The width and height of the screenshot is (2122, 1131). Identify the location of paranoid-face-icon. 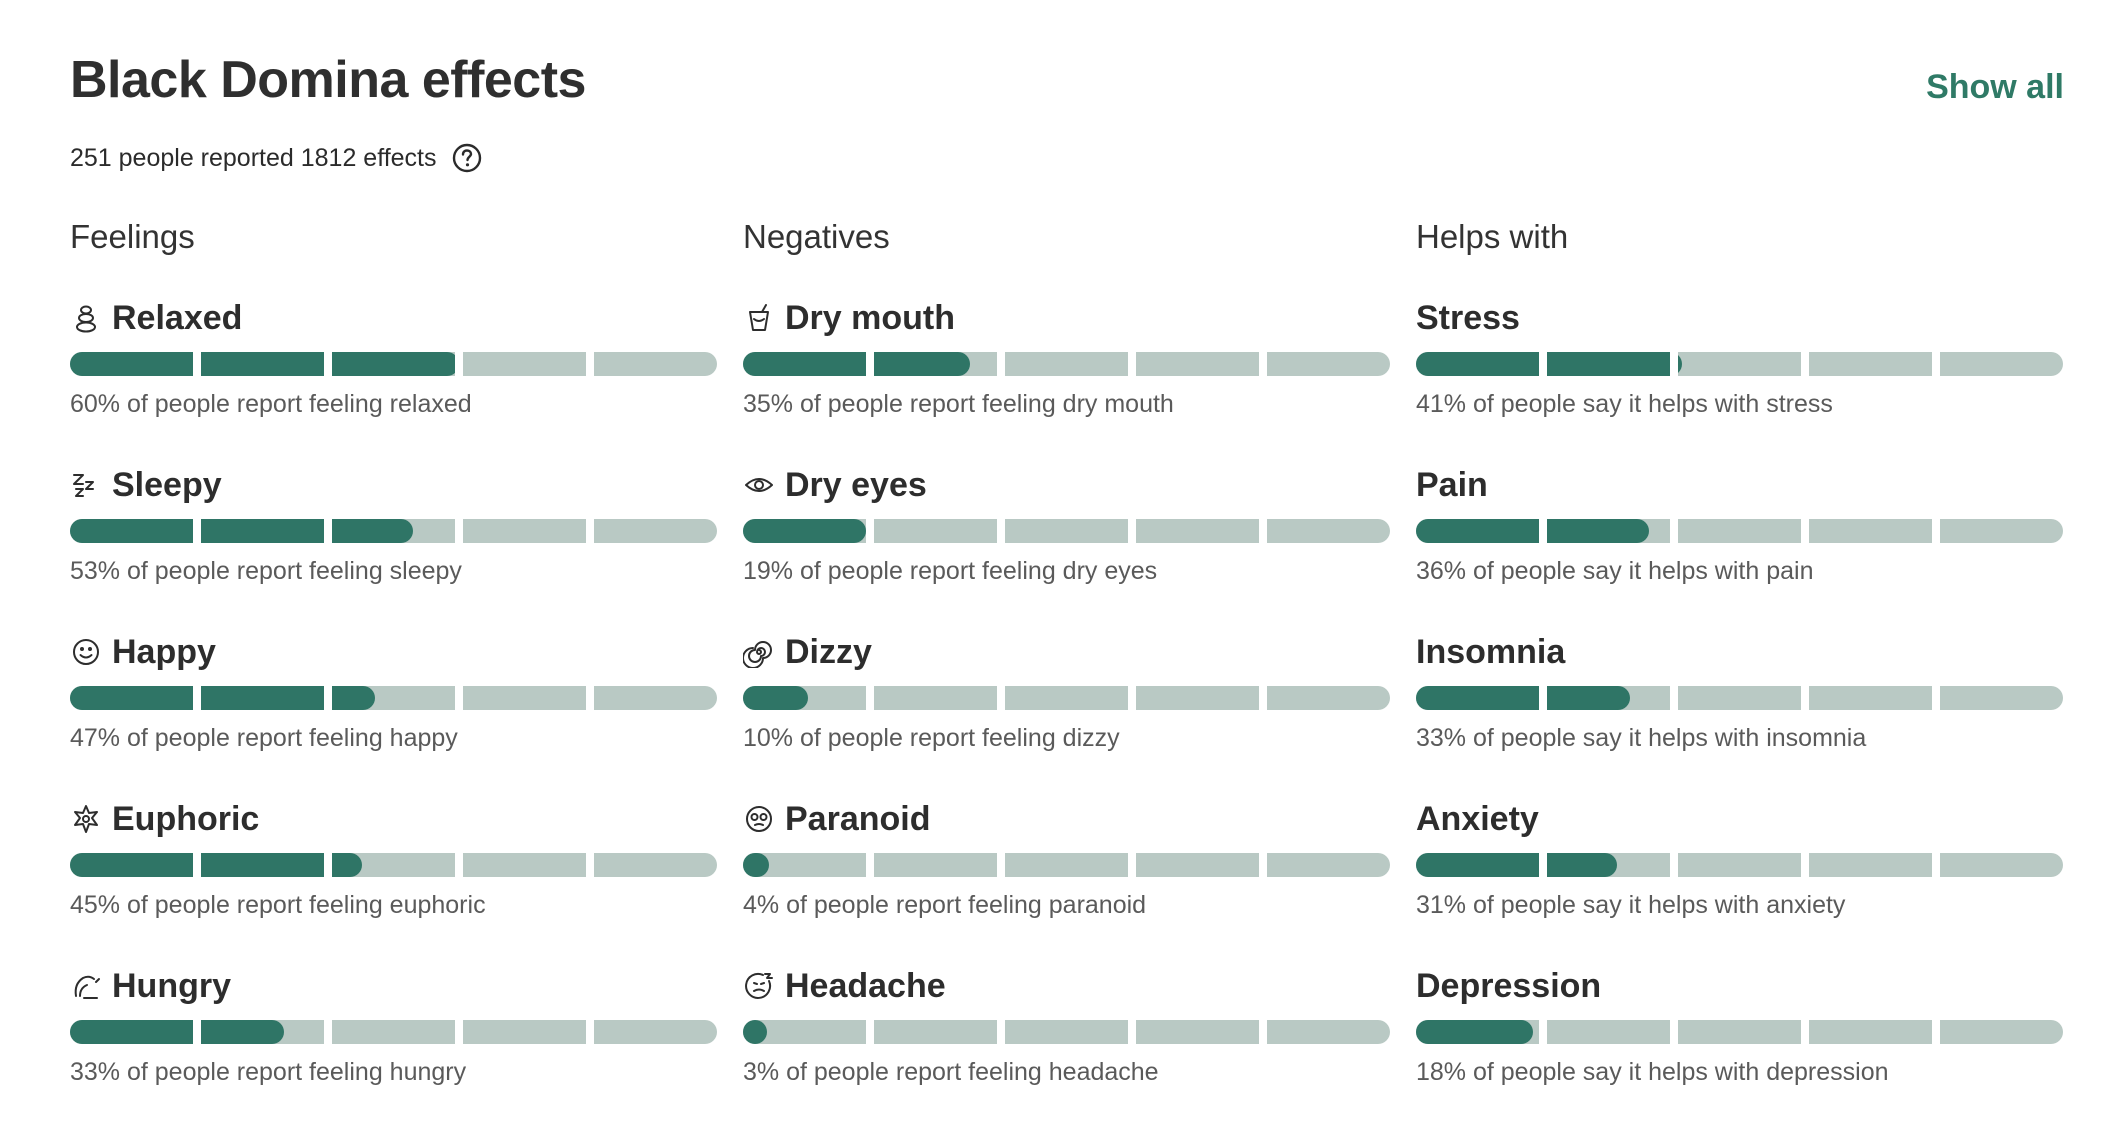
(759, 819).